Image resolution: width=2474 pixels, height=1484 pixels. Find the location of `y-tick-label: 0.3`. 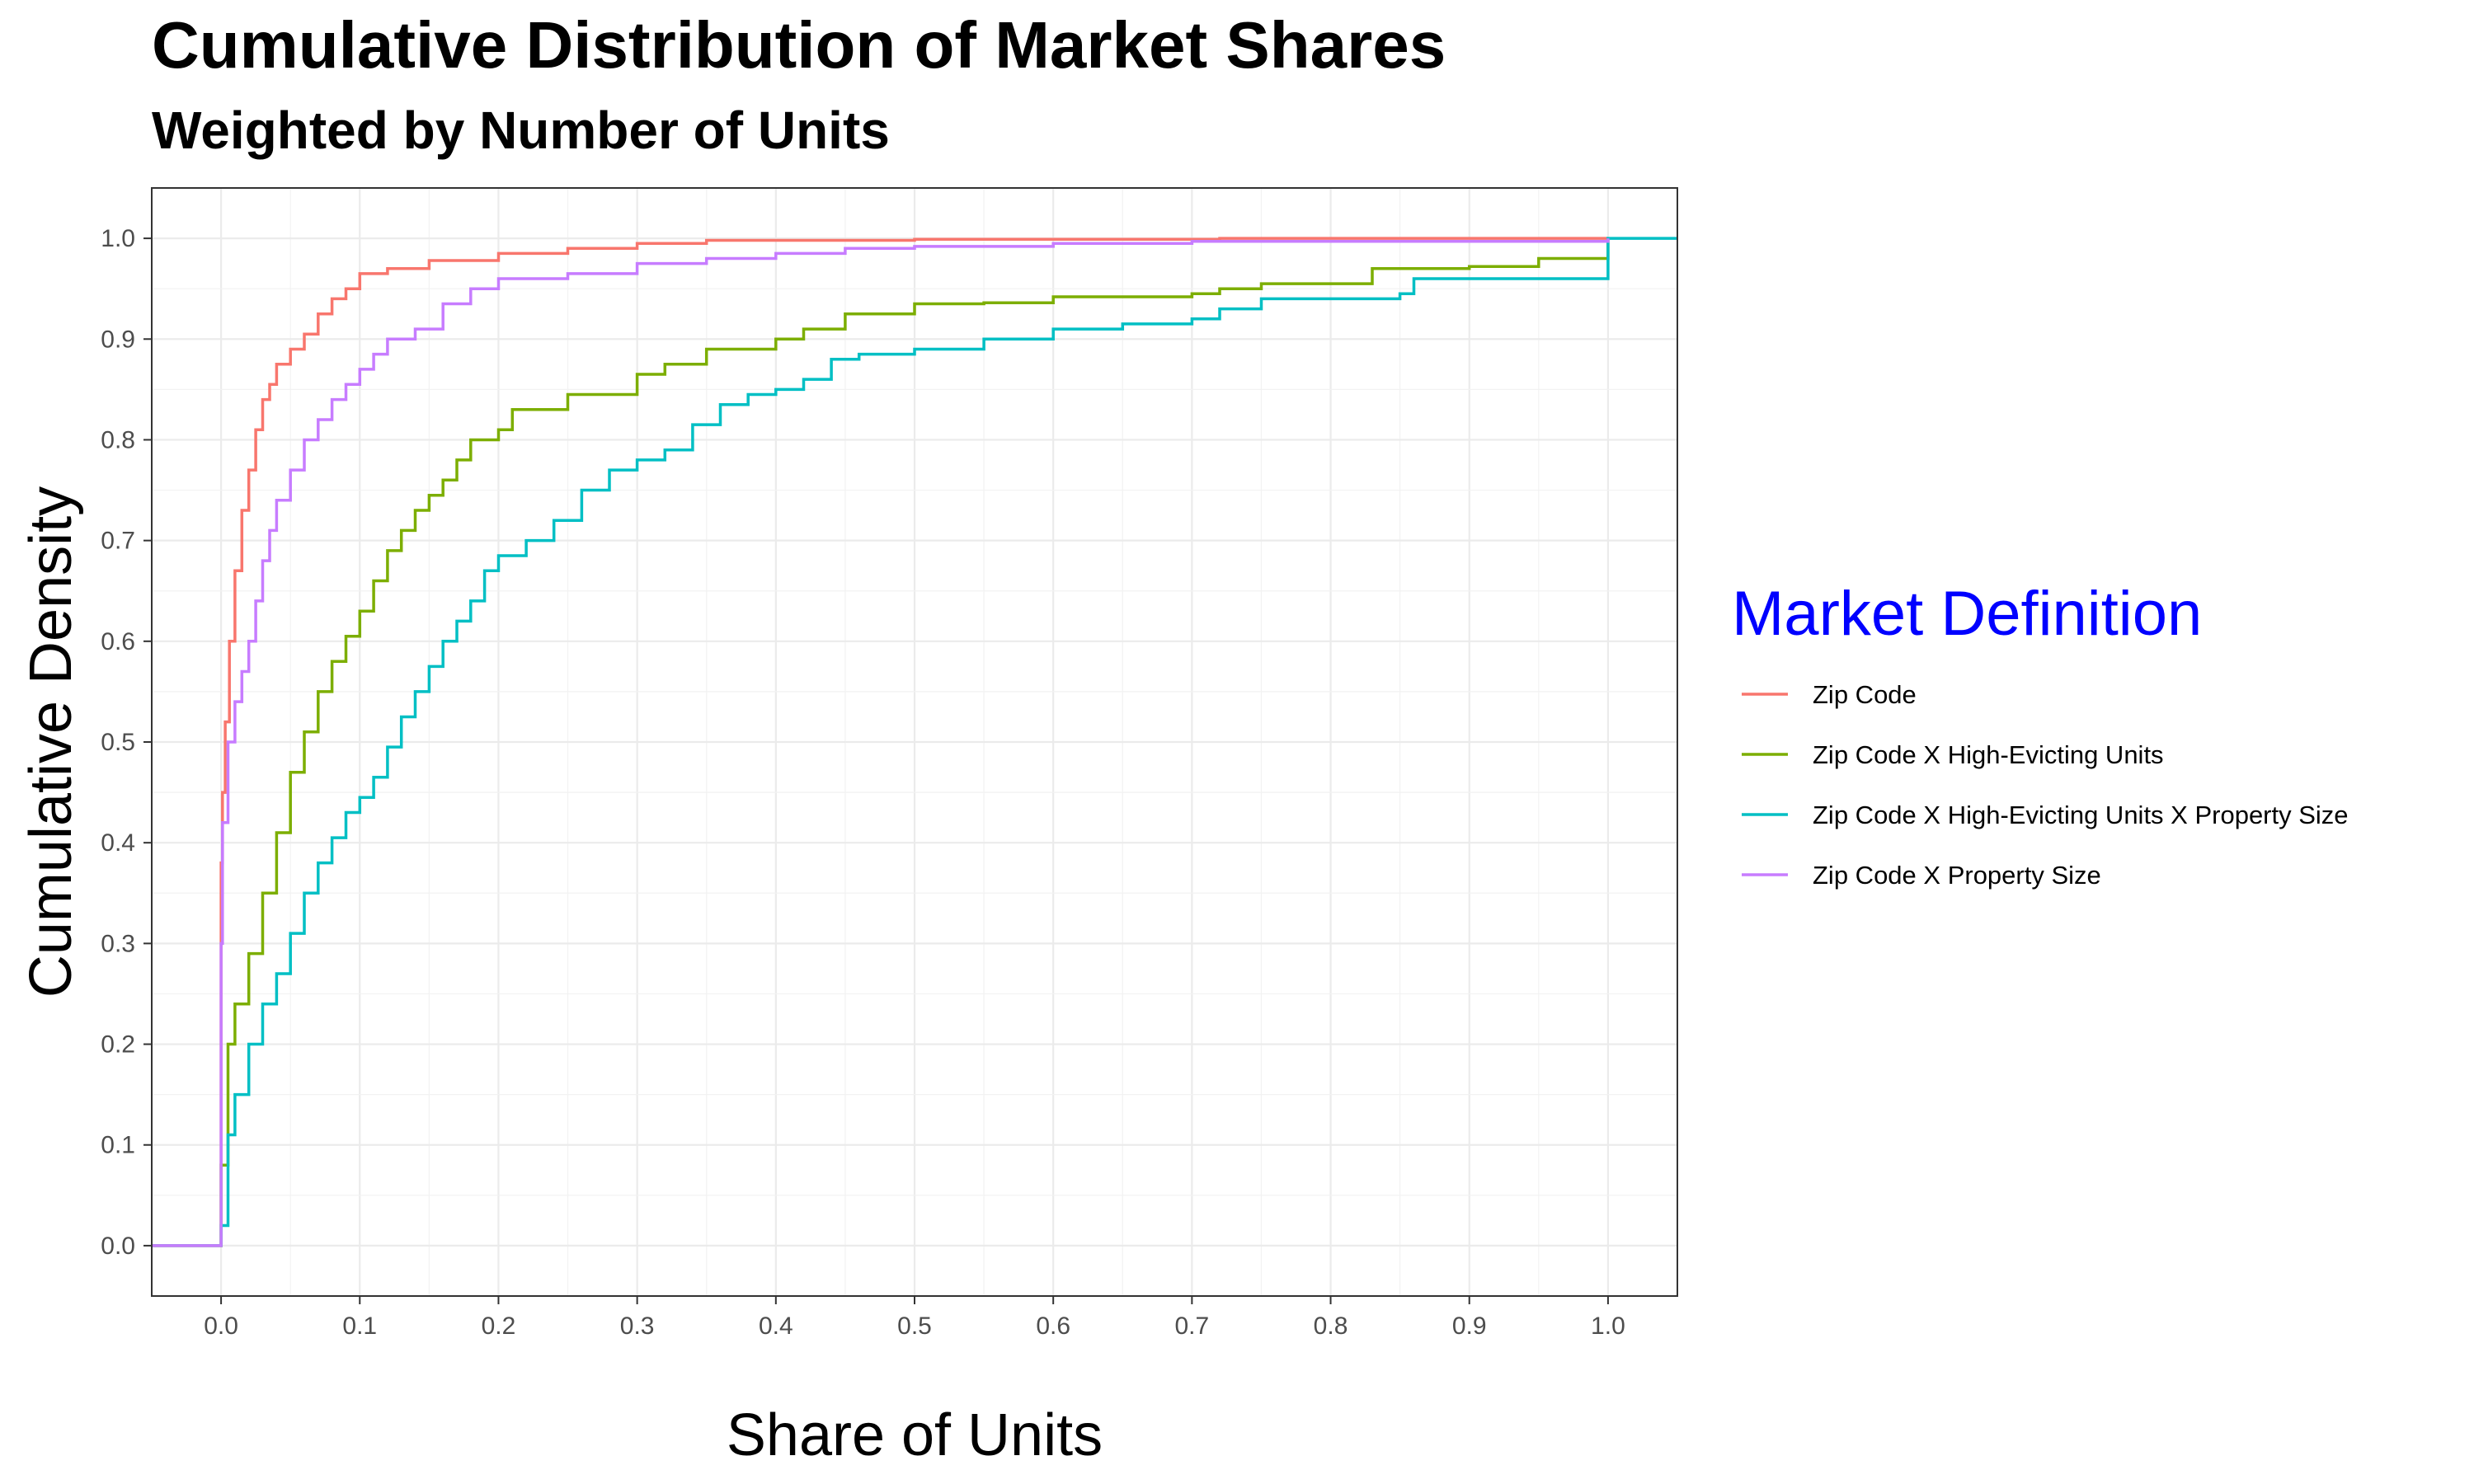

y-tick-label: 0.3 is located at coordinates (118, 943).